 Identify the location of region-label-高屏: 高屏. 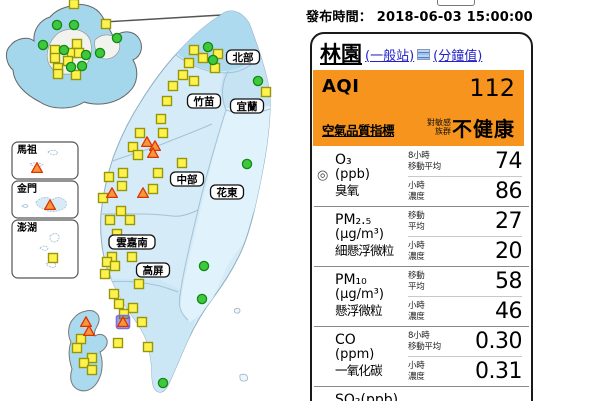
(153, 270).